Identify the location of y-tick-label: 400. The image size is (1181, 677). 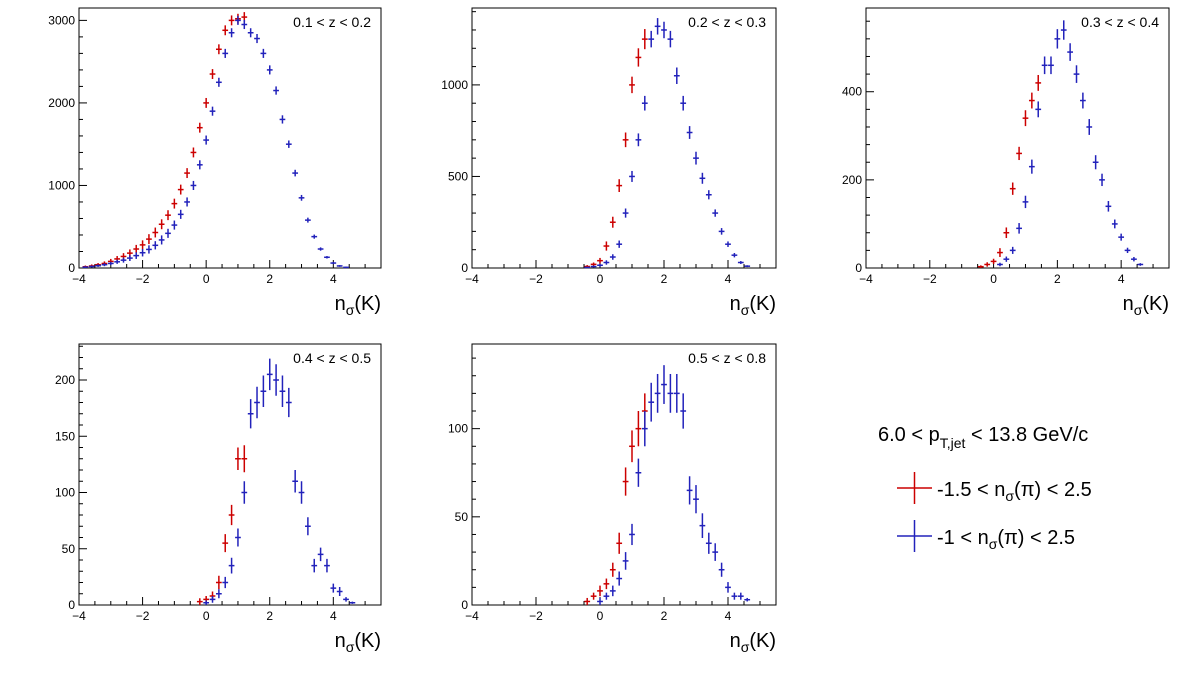
(852, 92).